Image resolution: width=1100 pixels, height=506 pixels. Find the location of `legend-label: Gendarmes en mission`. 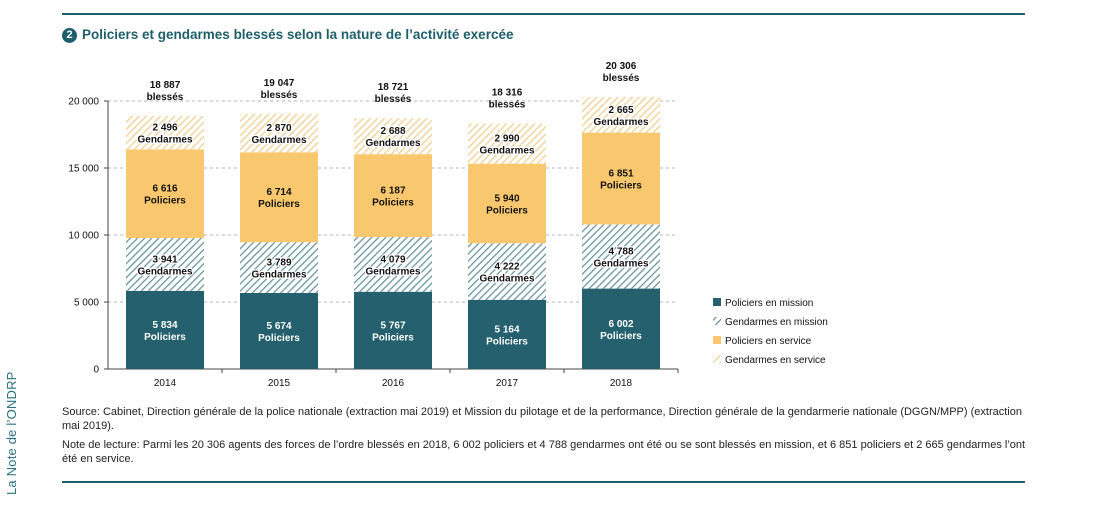

legend-label: Gendarmes en mission is located at coordinates (776, 322).